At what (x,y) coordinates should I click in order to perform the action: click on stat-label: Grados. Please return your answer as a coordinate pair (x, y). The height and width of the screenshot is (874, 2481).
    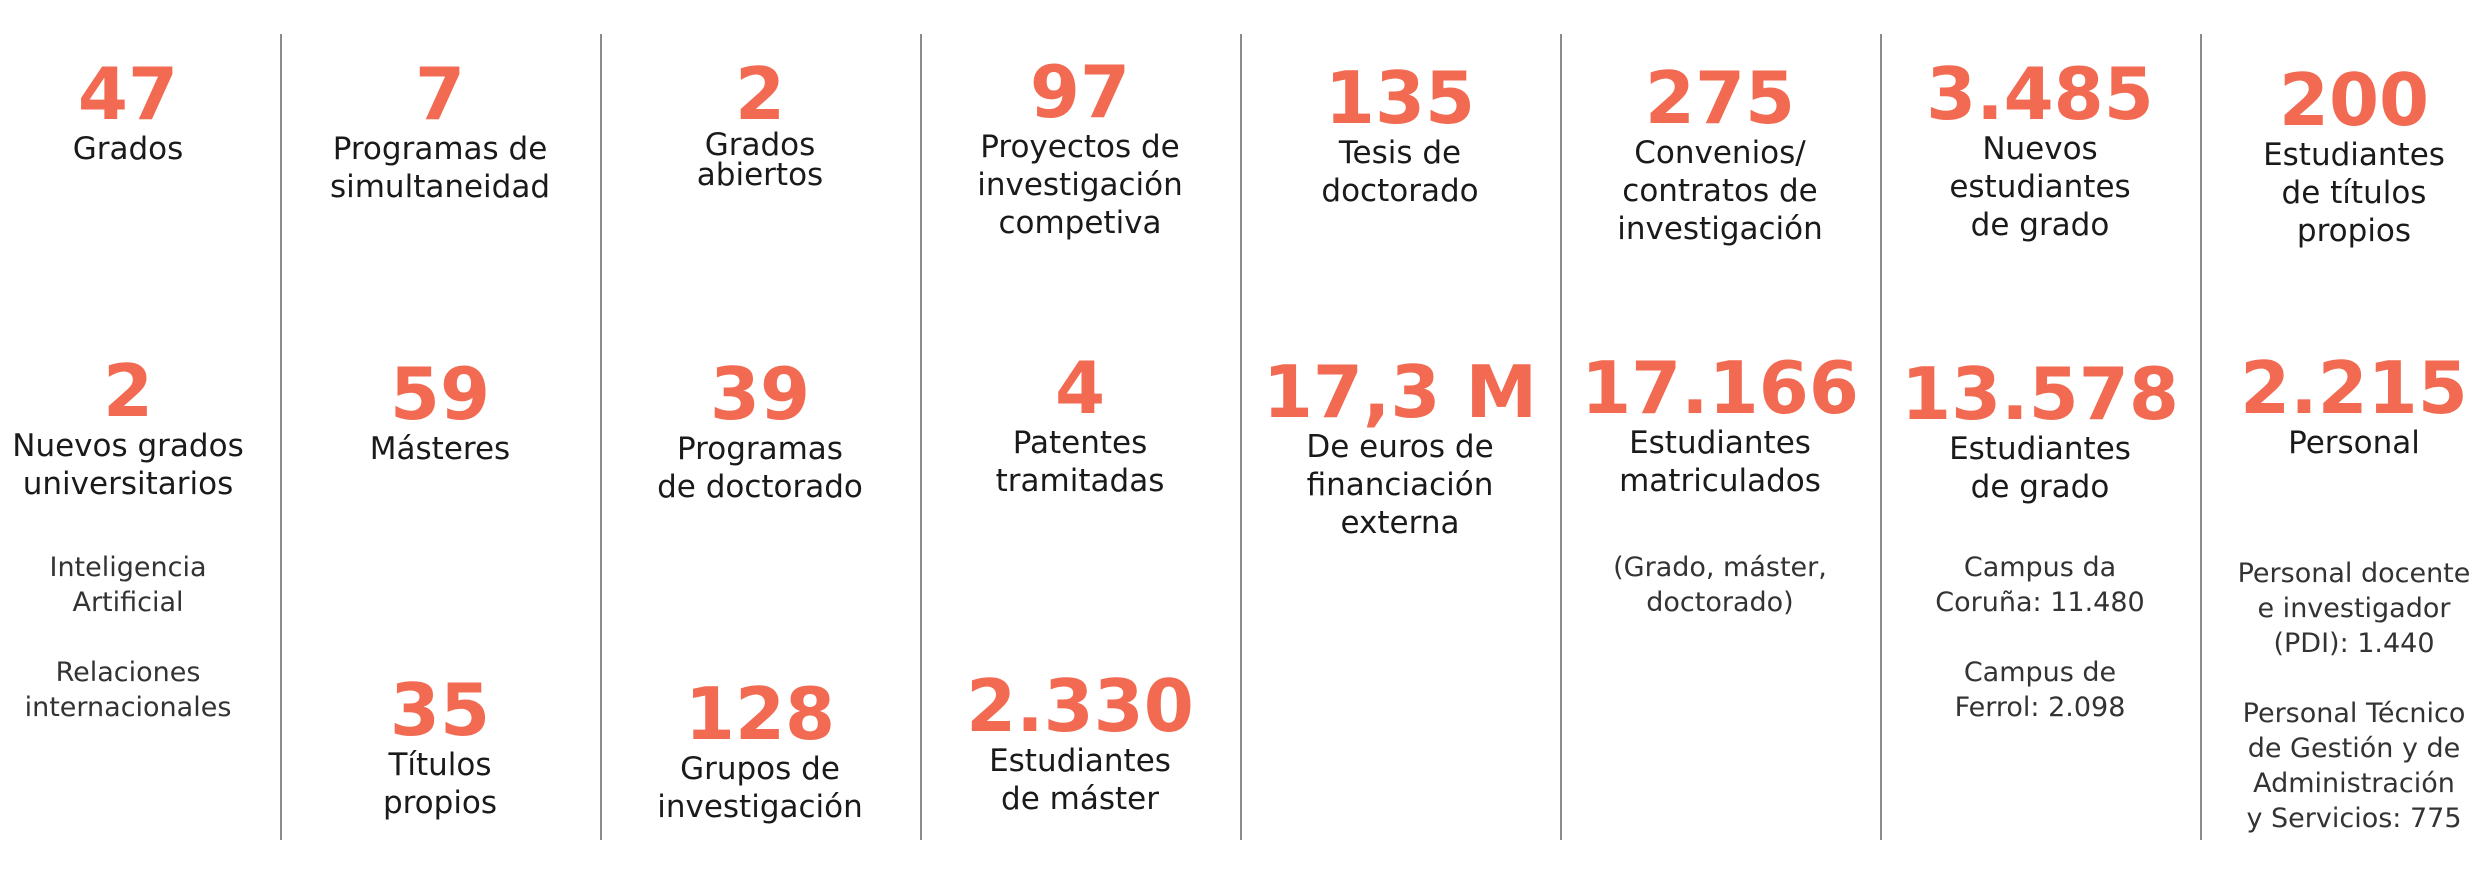
    Looking at the image, I should click on (128, 149).